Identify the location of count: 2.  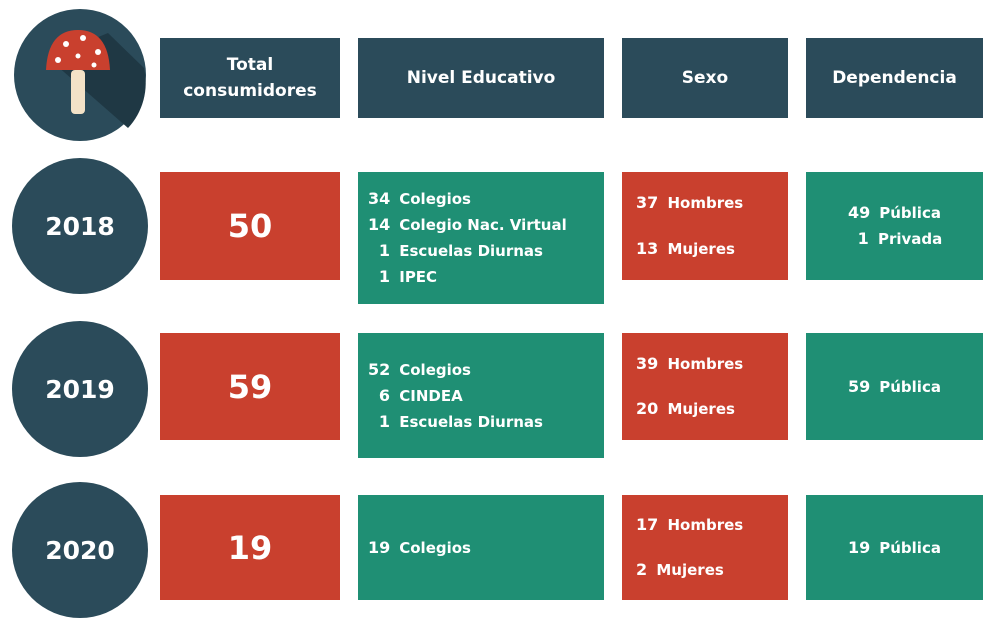
(642, 569).